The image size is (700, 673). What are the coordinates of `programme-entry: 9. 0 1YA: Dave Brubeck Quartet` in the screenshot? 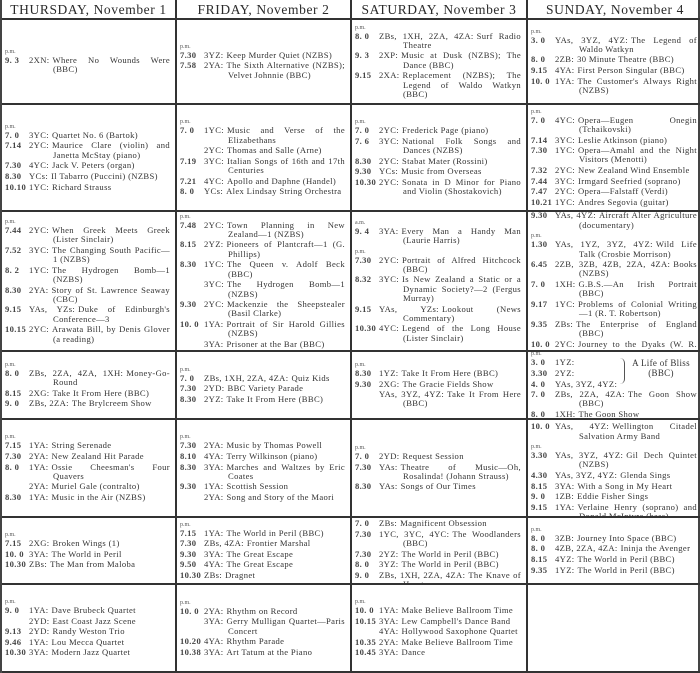 It's located at (87, 610).